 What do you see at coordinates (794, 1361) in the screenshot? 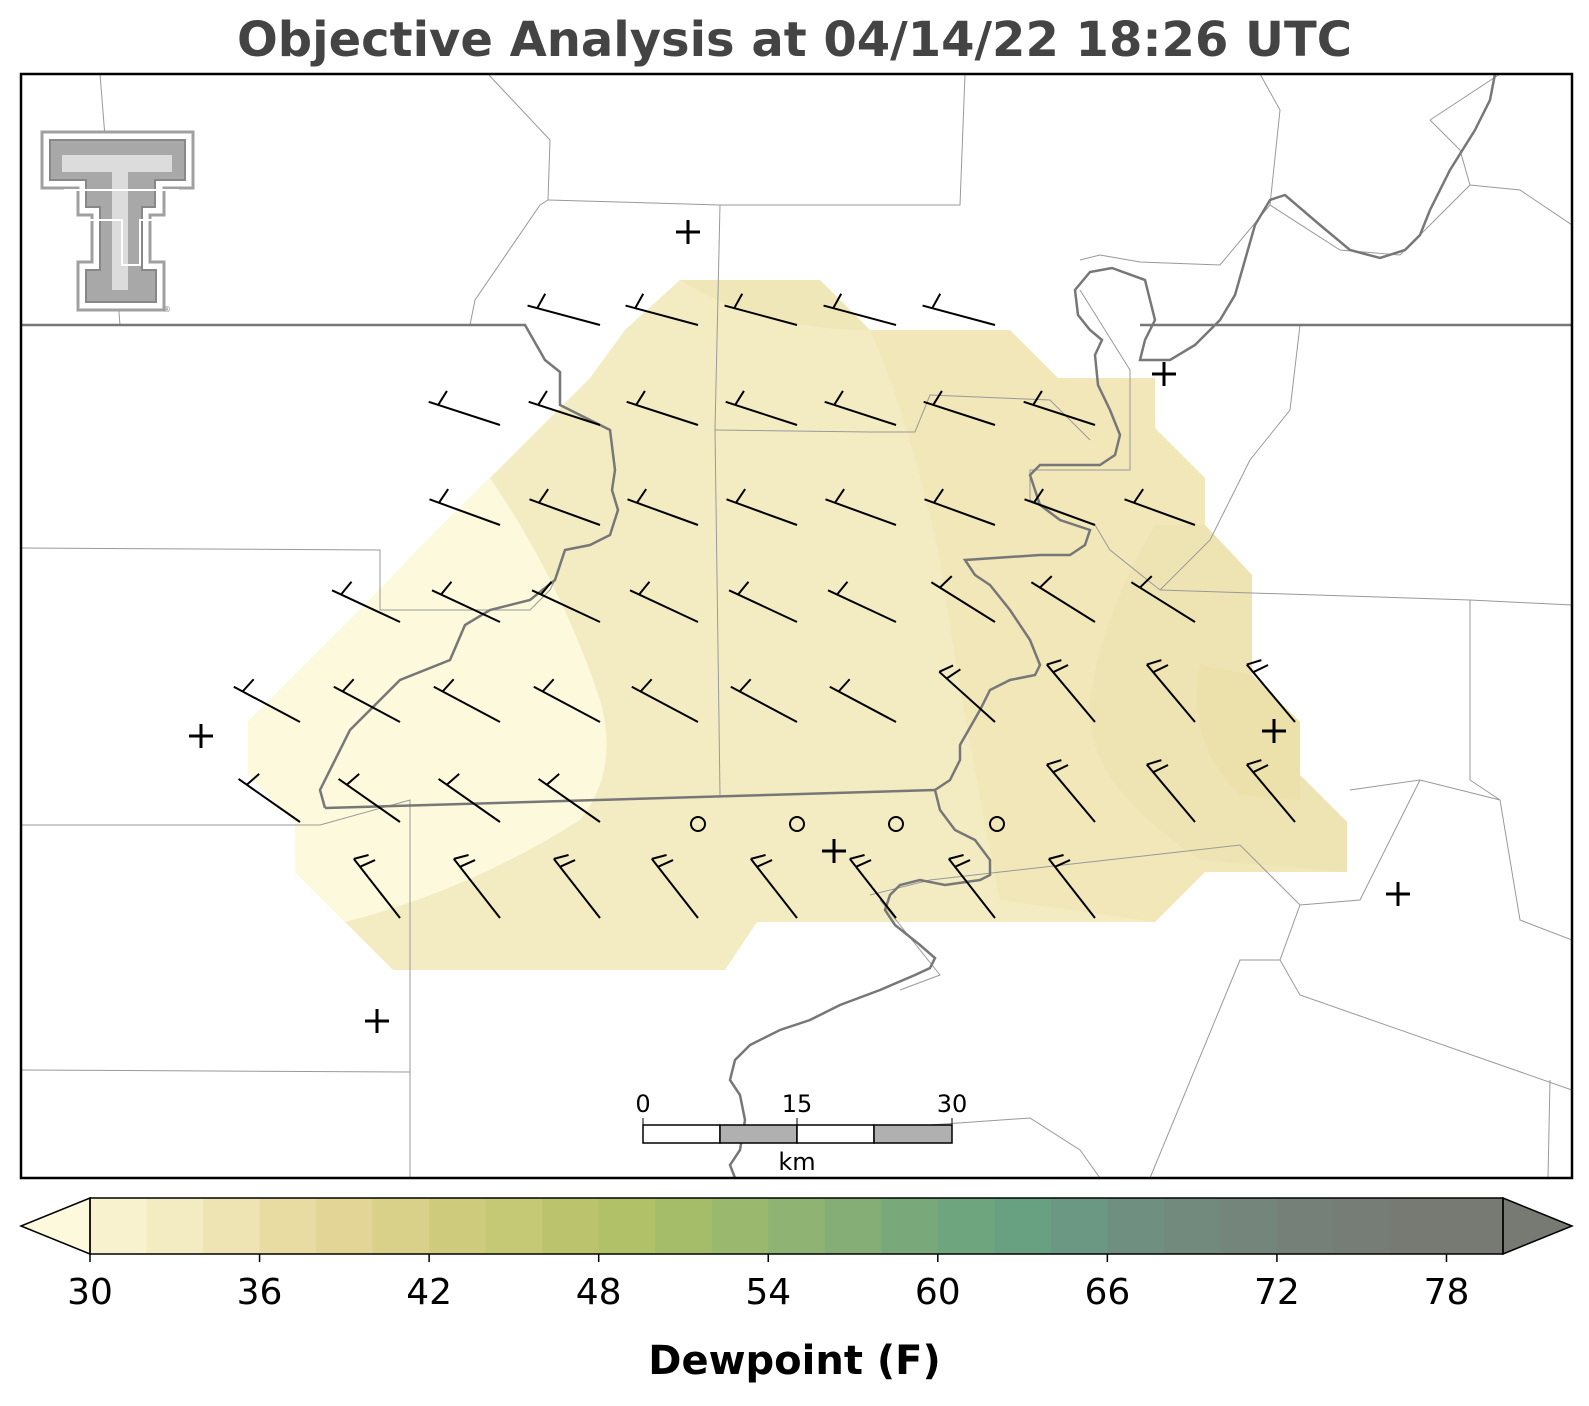
I see `colorbar-label: Dewpoint (F)` at bounding box center [794, 1361].